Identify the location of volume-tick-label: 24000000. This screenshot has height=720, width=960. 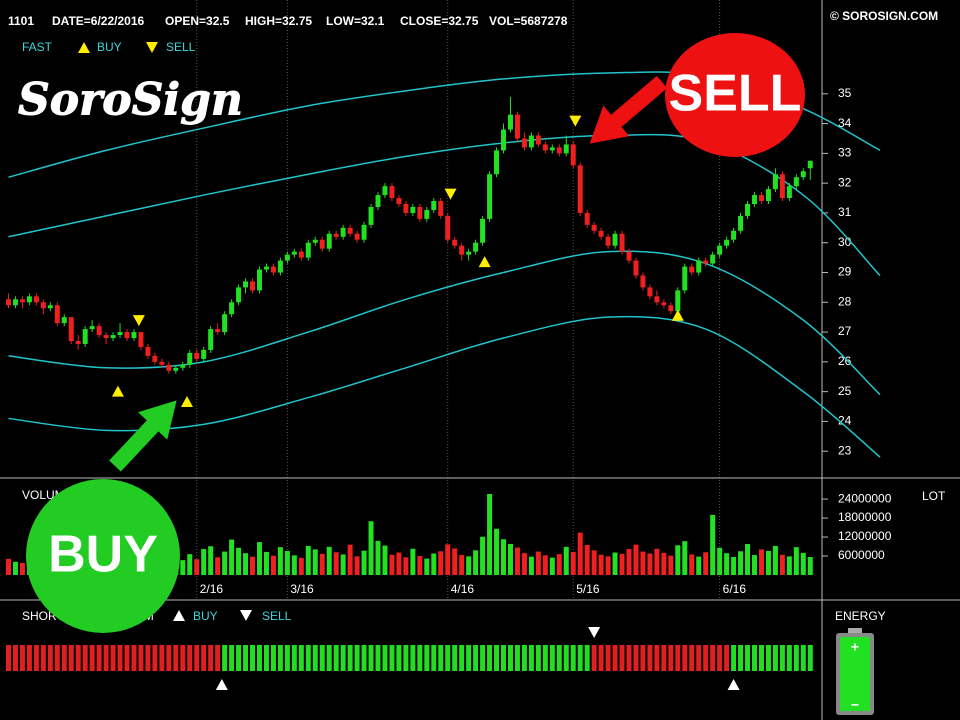
(865, 498).